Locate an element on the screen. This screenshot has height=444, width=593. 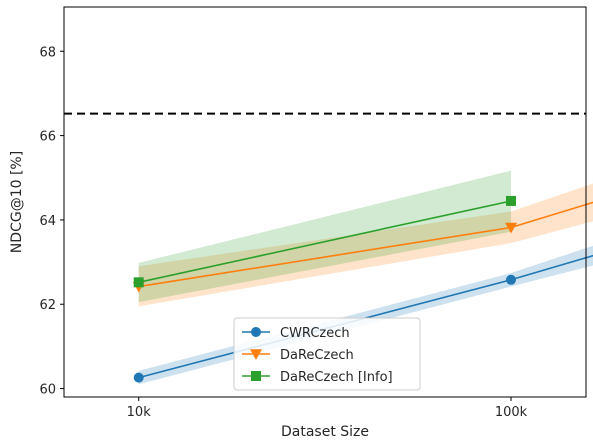
legend-label-dareczech-info: DaReCzech [Info] is located at coordinates (336, 377).